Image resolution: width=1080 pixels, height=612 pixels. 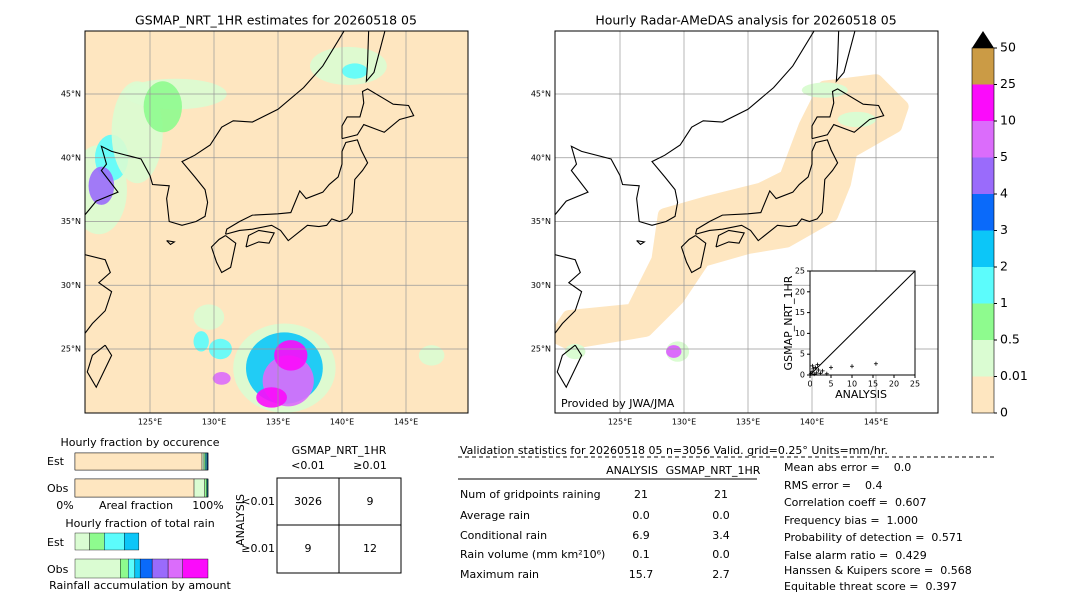 I want to click on score: Probability of detection = 0.571, so click(x=873, y=537).